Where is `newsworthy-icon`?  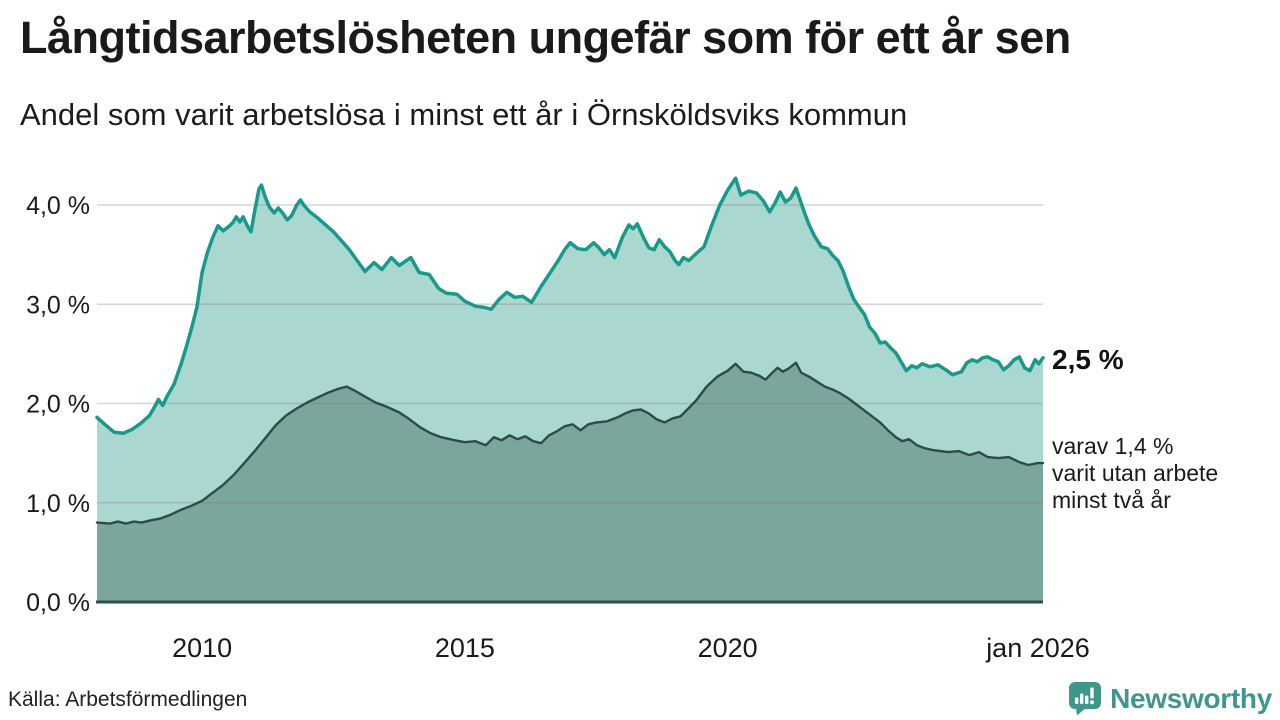
newsworthy-icon is located at coordinates (1085, 699).